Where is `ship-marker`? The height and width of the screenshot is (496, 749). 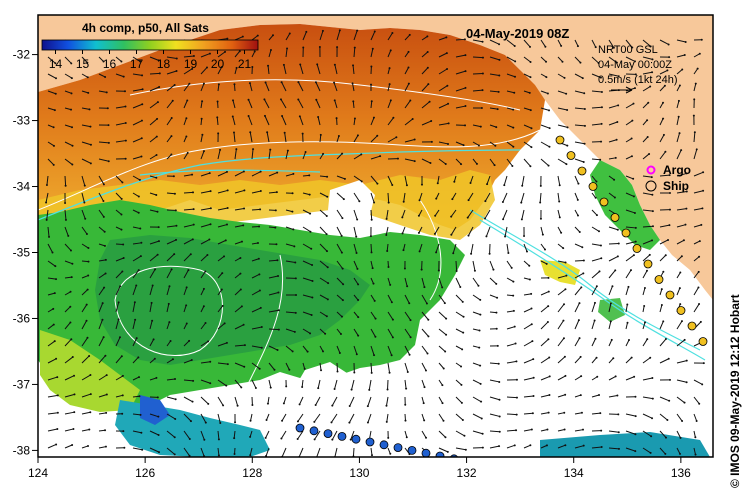
ship-marker is located at coordinates (398, 448).